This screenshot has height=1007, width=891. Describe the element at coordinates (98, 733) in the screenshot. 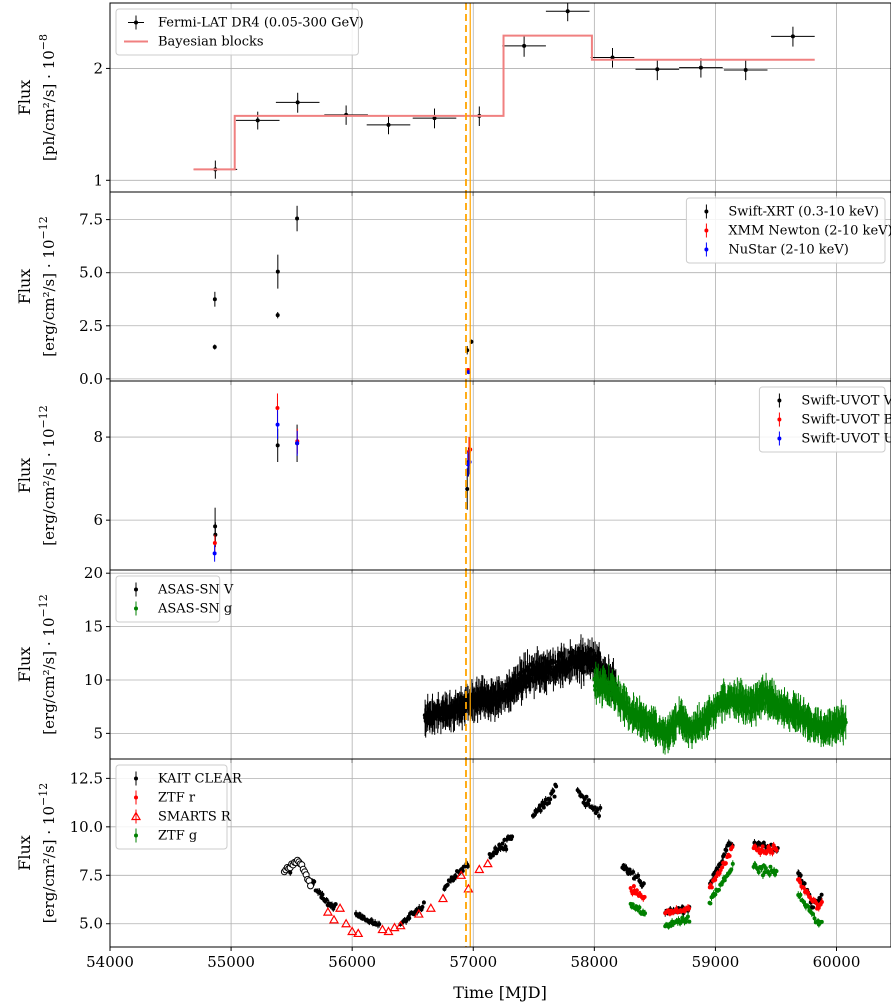

I see `y-tick-label: 5` at that location.